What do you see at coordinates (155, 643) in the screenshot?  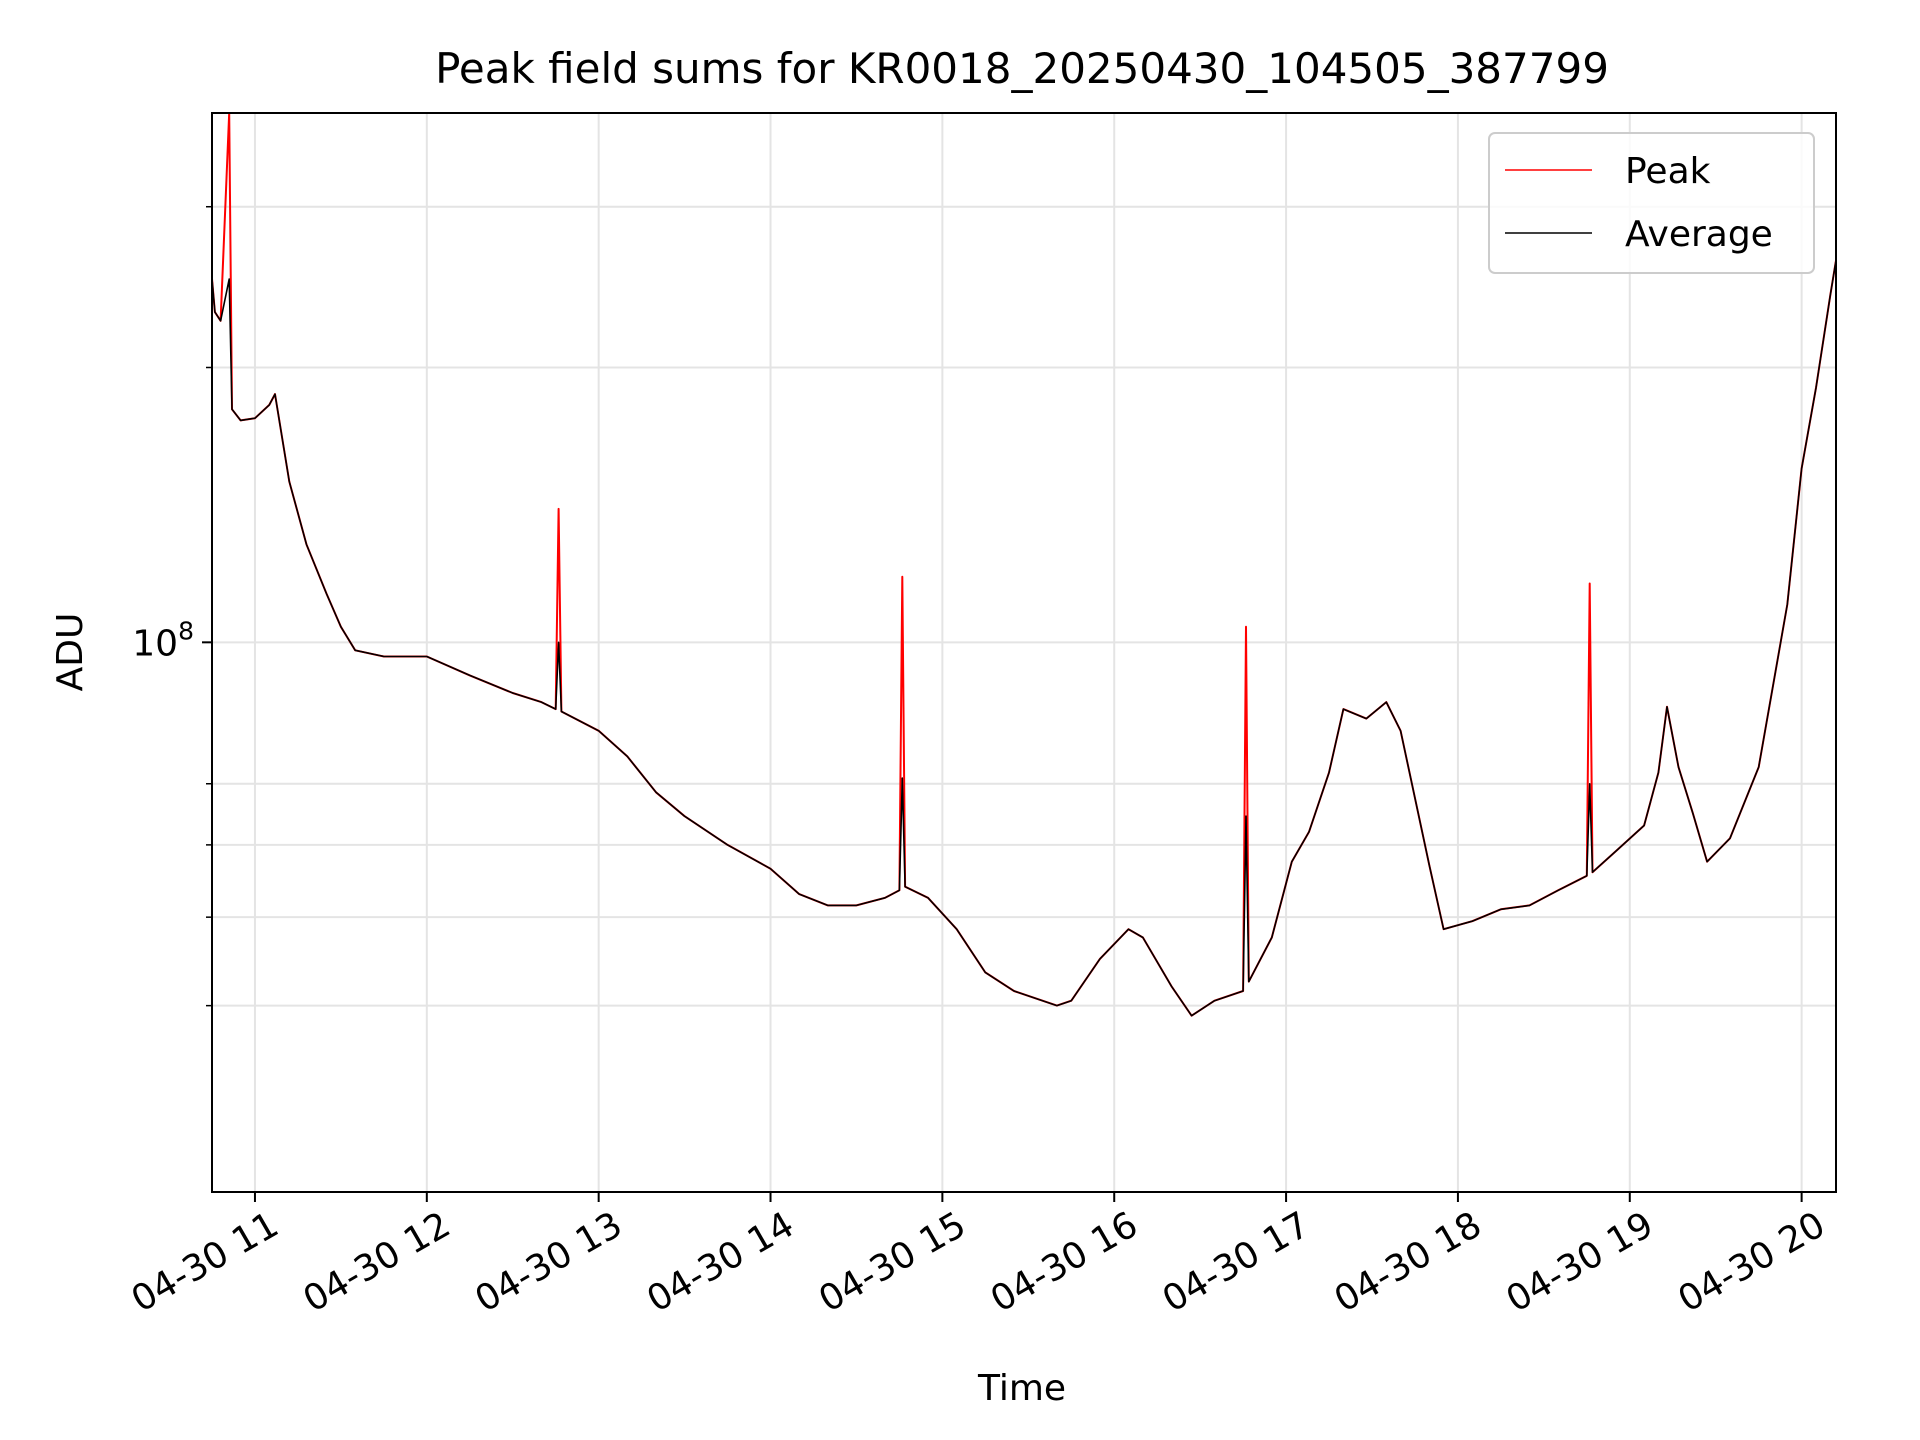 I see `y-tick-label-base: 10` at bounding box center [155, 643].